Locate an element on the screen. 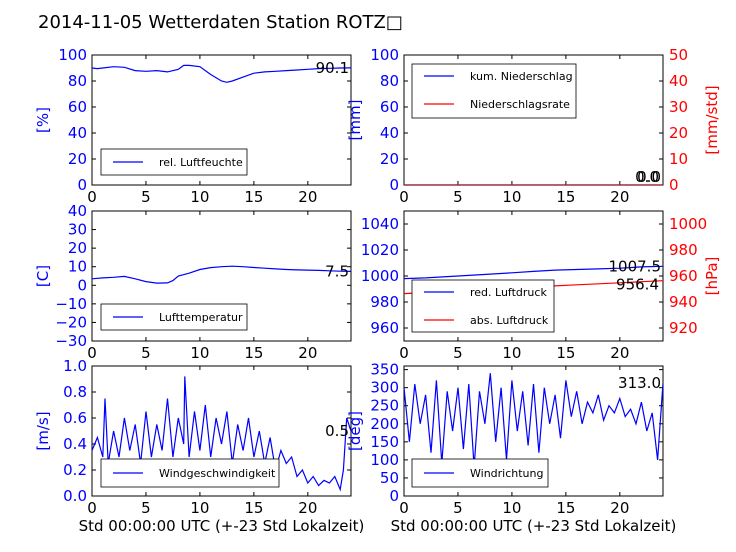 The image size is (736, 552). y-tick-label: 200 is located at coordinates (384, 424).